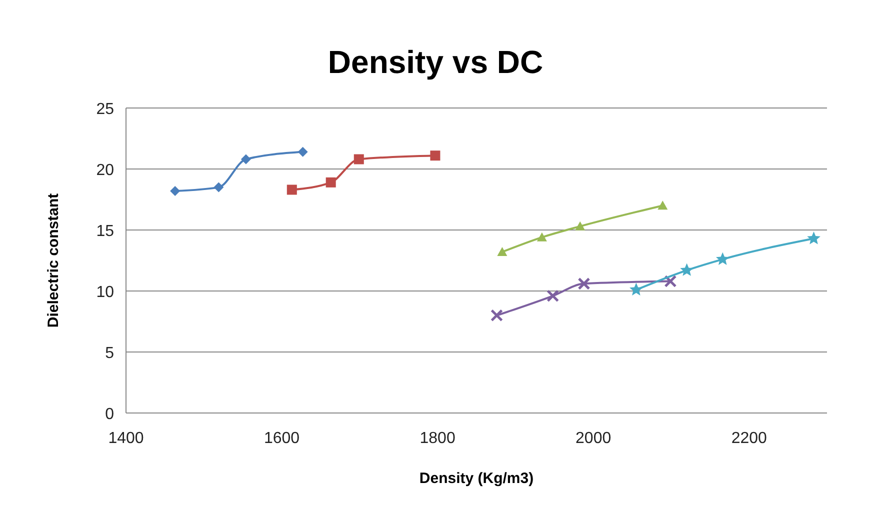  Describe the element at coordinates (476, 478) in the screenshot. I see `x-axis-title: Density (Kg/m3)` at that location.